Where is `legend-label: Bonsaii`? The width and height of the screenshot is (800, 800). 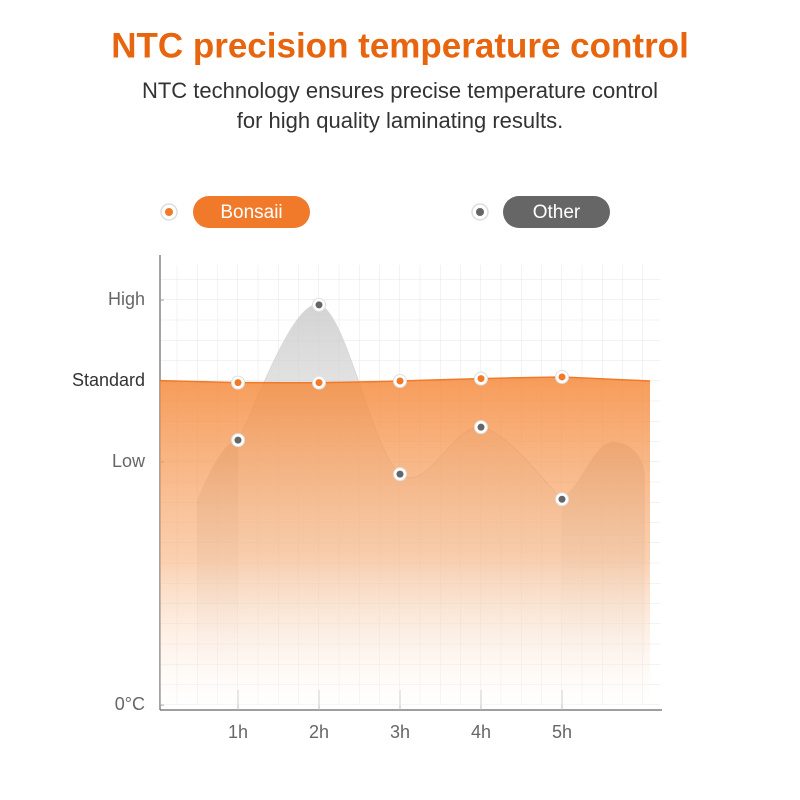
legend-label: Bonsaii is located at coordinates (251, 212).